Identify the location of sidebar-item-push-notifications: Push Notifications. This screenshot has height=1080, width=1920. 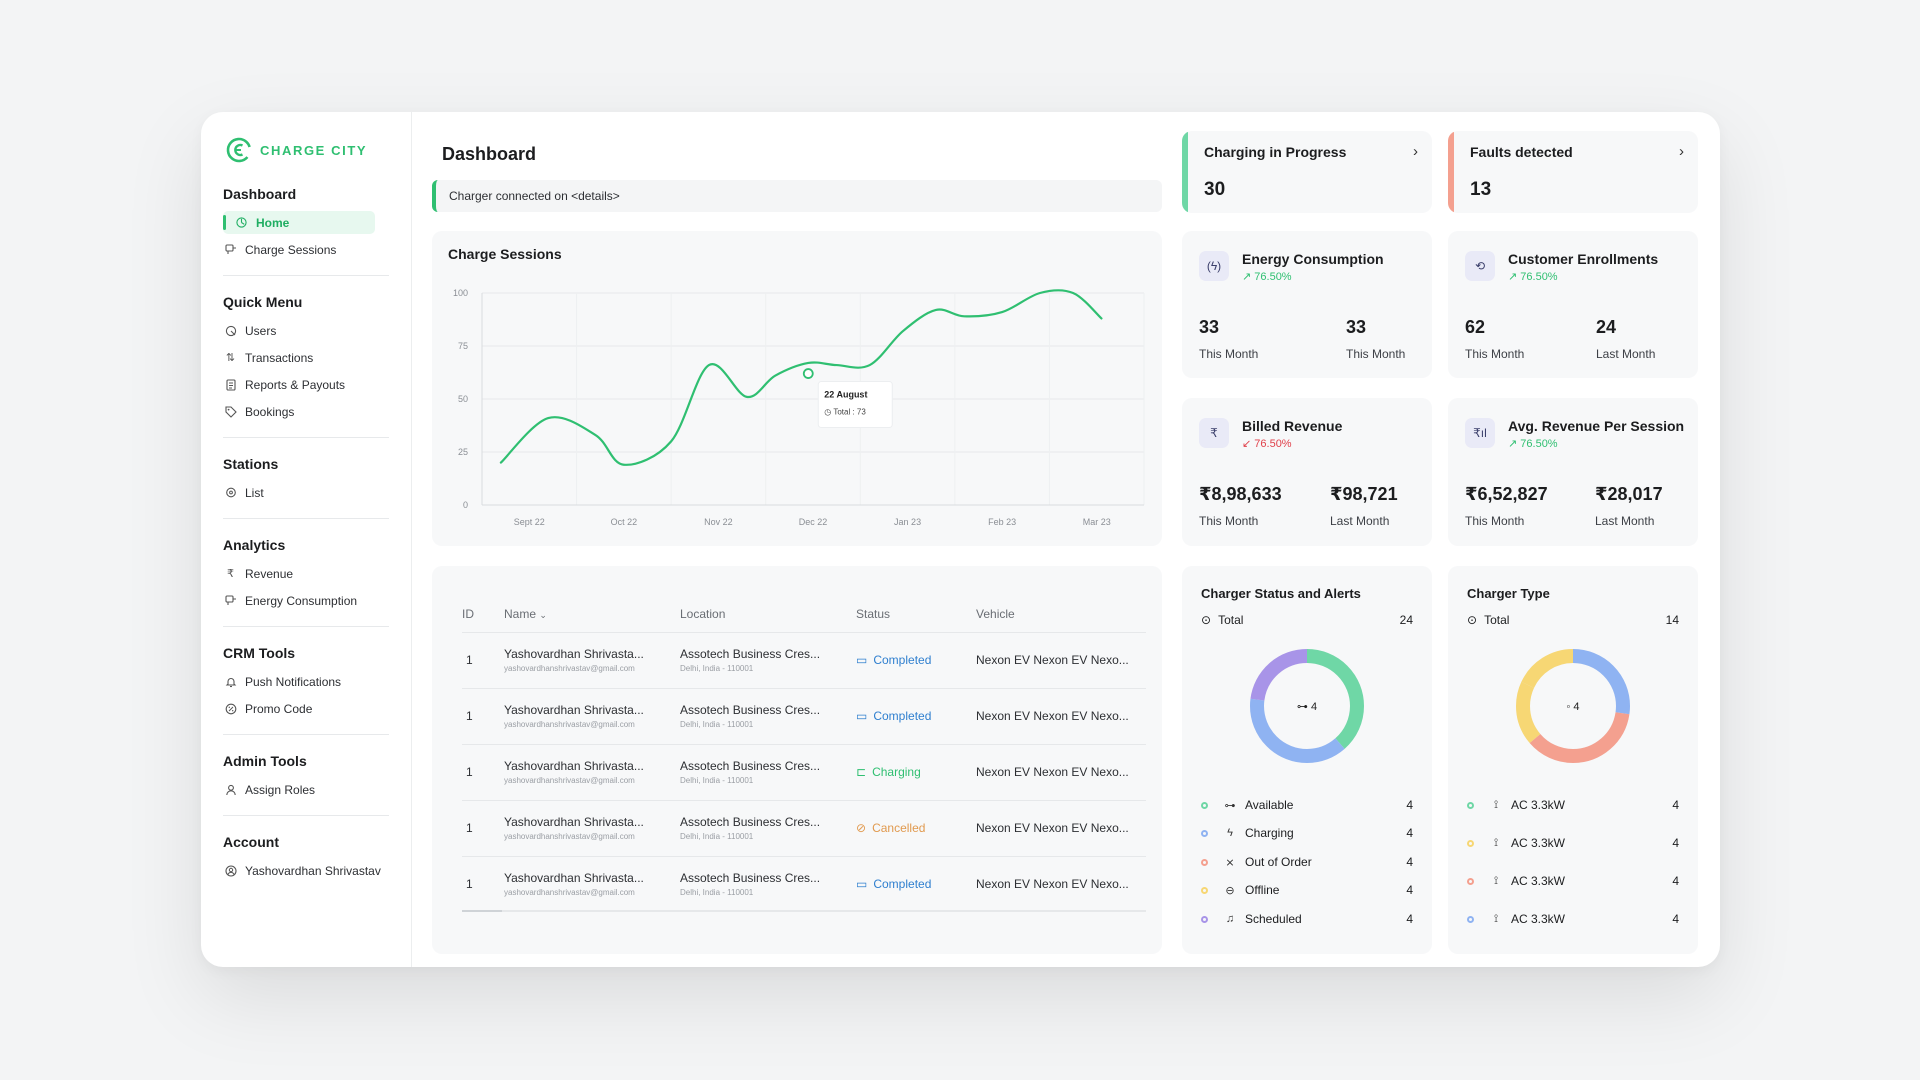
(307, 681).